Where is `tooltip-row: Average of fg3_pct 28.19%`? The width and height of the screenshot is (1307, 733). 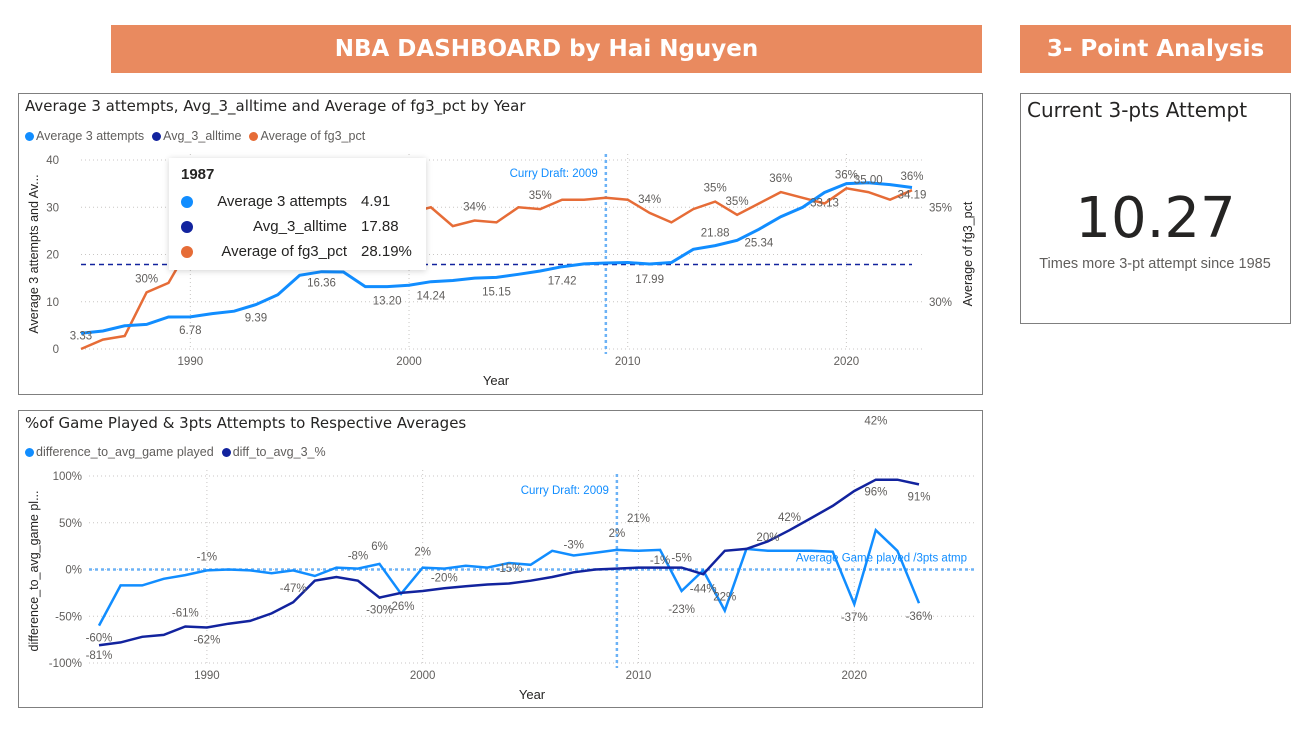 tooltip-row: Average of fg3_pct 28.19% is located at coordinates (301, 251).